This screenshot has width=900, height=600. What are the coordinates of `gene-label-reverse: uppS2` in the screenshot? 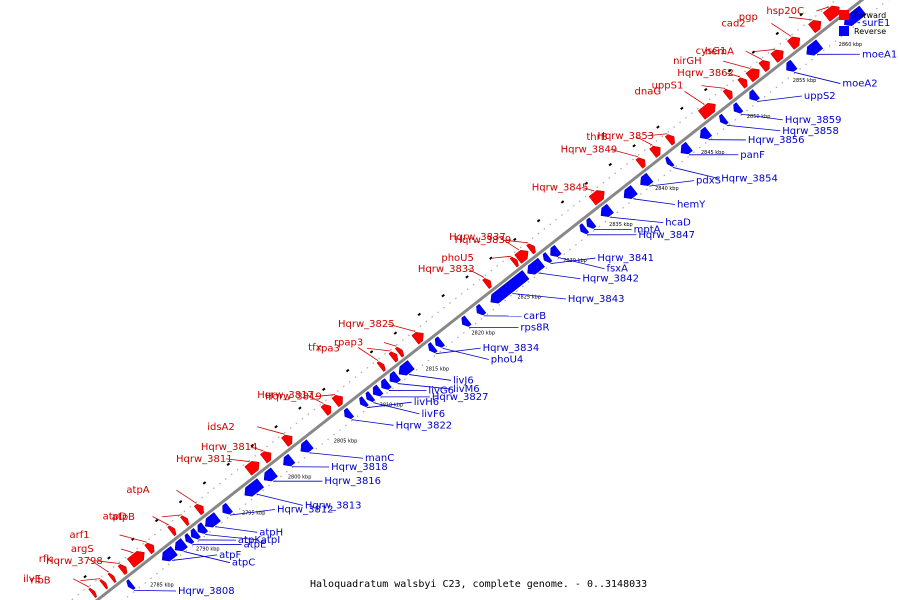 It's located at (820, 96).